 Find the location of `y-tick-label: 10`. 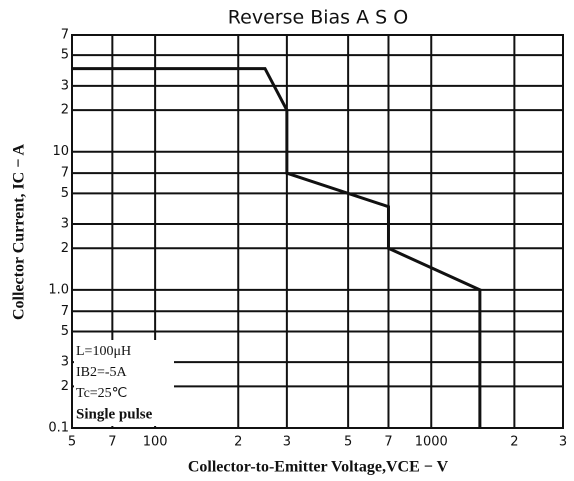

y-tick-label: 10 is located at coordinates (60, 151).